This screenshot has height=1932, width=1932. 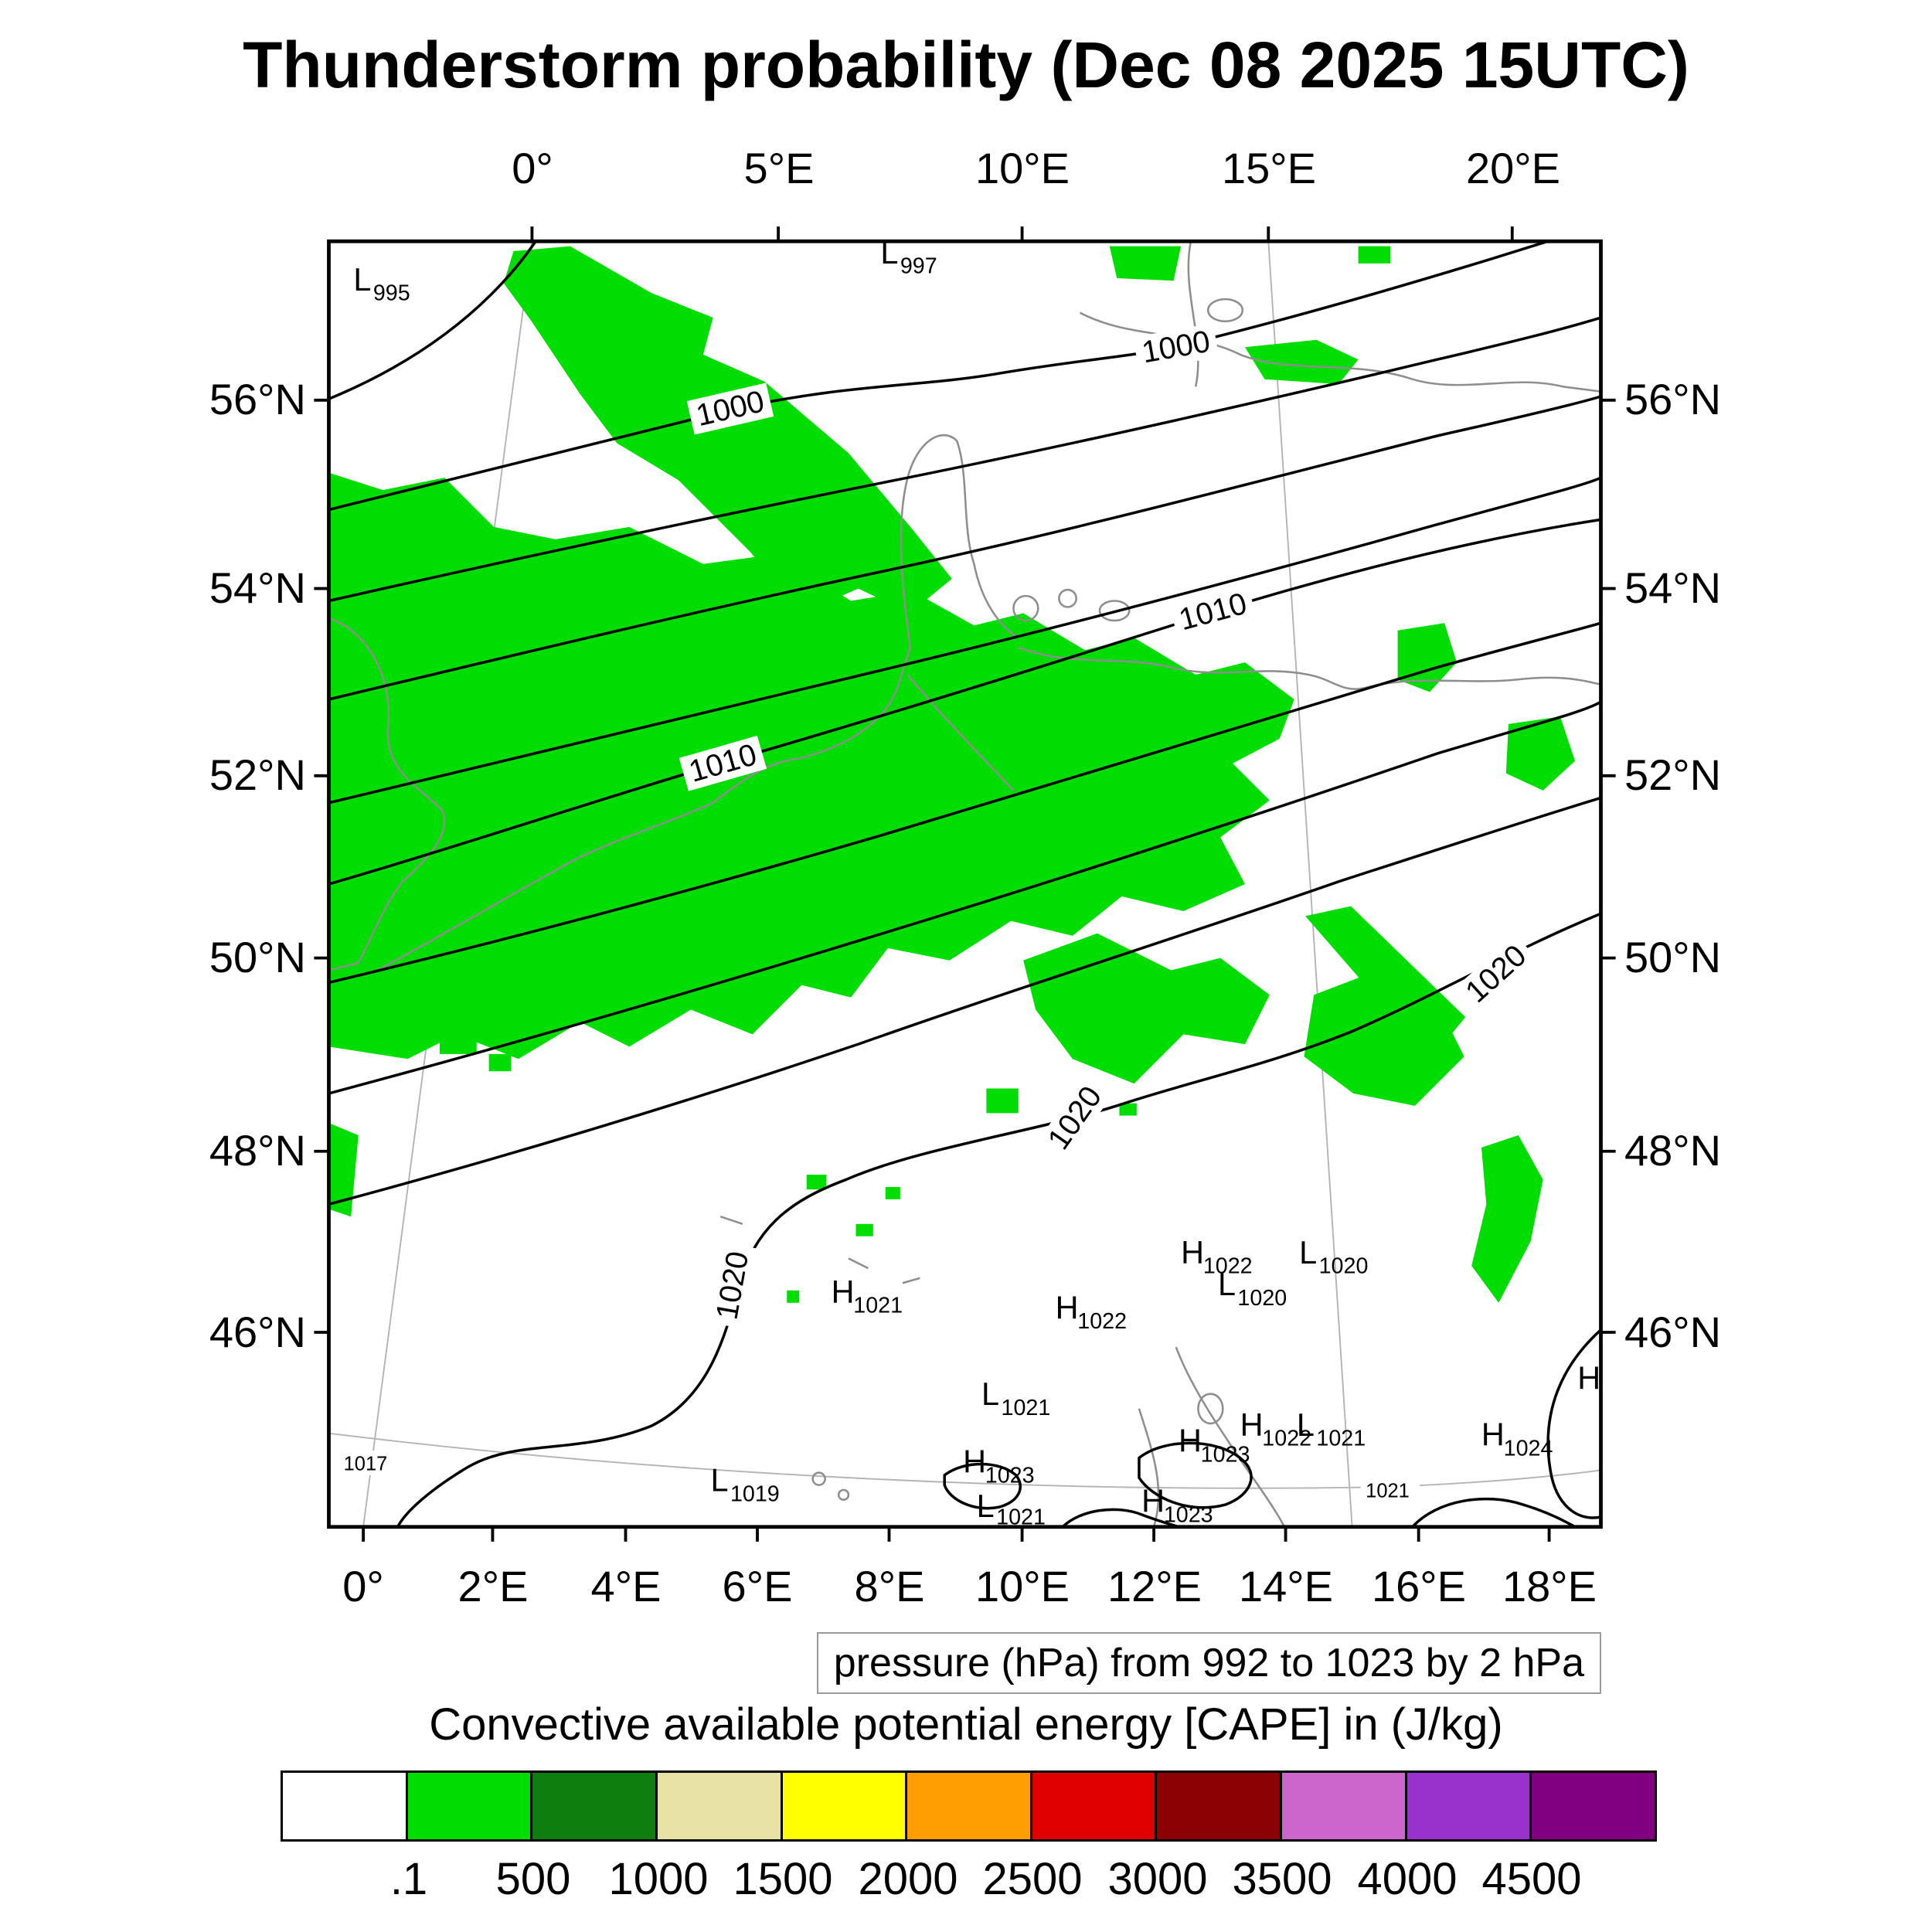 What do you see at coordinates (1033, 1879) in the screenshot?
I see `colorbar-tick: 2500` at bounding box center [1033, 1879].